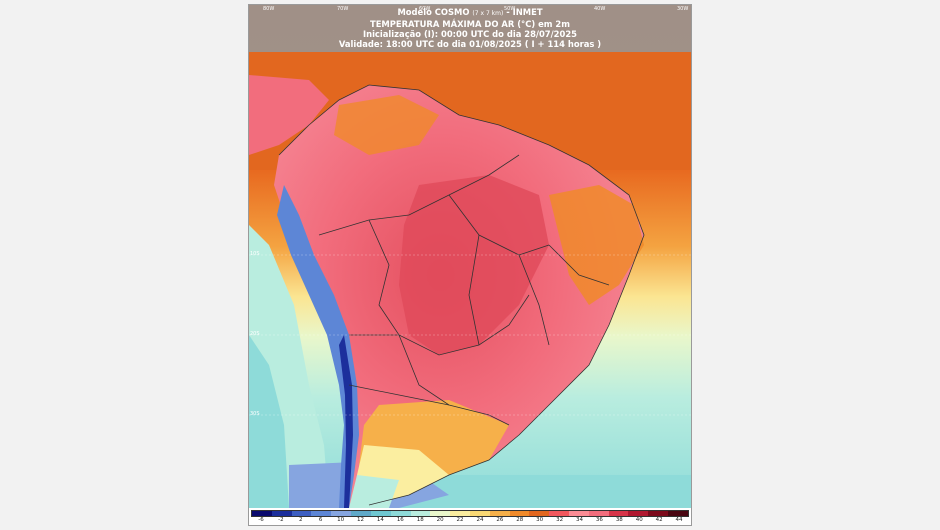 The image size is (940, 530). What do you see at coordinates (400, 520) in the screenshot?
I see `legend-label: 16` at bounding box center [400, 520].